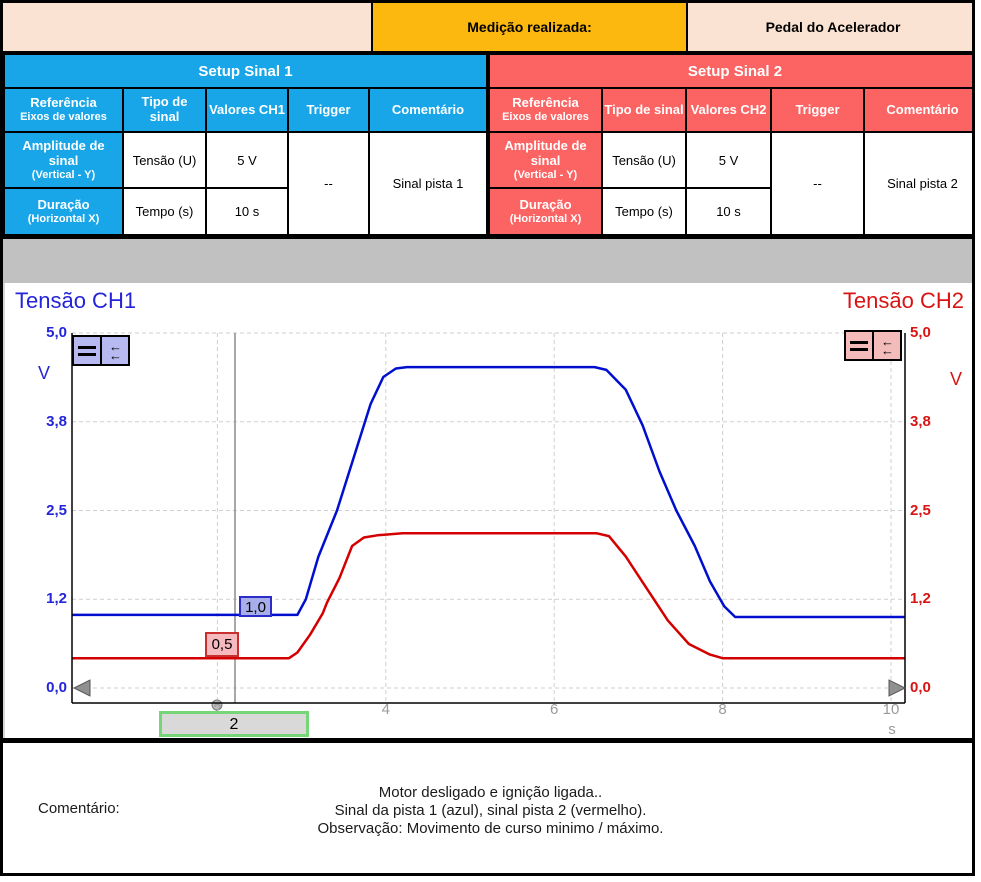 The width and height of the screenshot is (981, 882). I want to click on setup2-ref-duracao: Duração (Horizontal X), so click(545, 211).